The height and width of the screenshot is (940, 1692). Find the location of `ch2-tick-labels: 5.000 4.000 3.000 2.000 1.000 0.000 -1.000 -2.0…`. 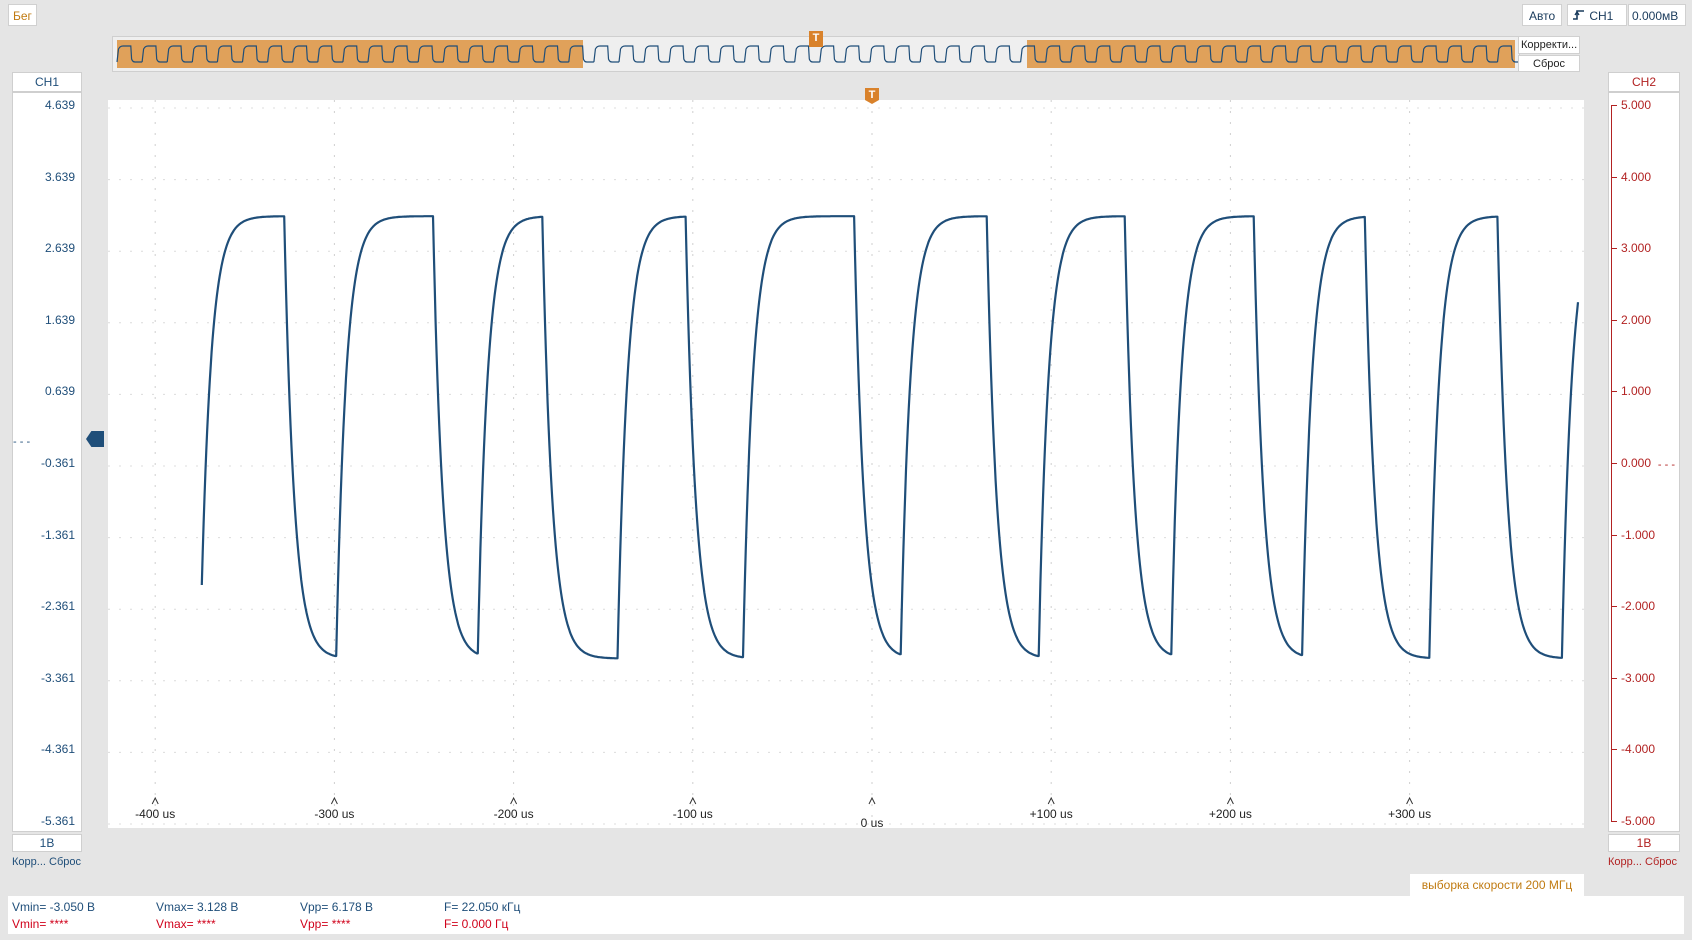

ch2-tick-labels: 5.000 4.000 3.000 2.000 1.000 0.000 -1.000 -2.0… is located at coordinates (1644, 462).